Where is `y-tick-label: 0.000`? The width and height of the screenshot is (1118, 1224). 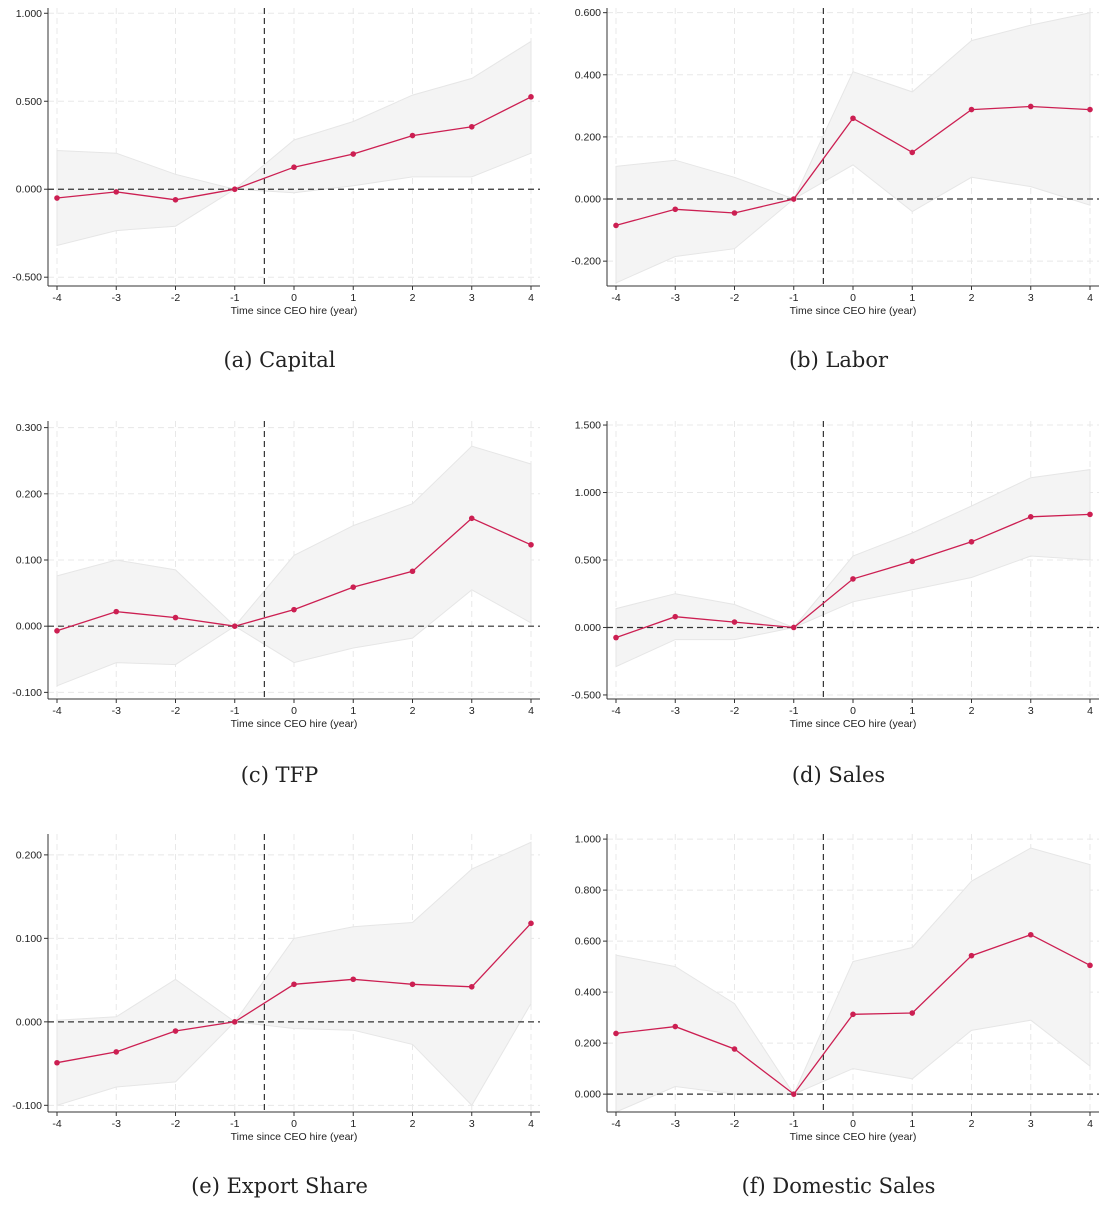 y-tick-label: 0.000 is located at coordinates (588, 1095).